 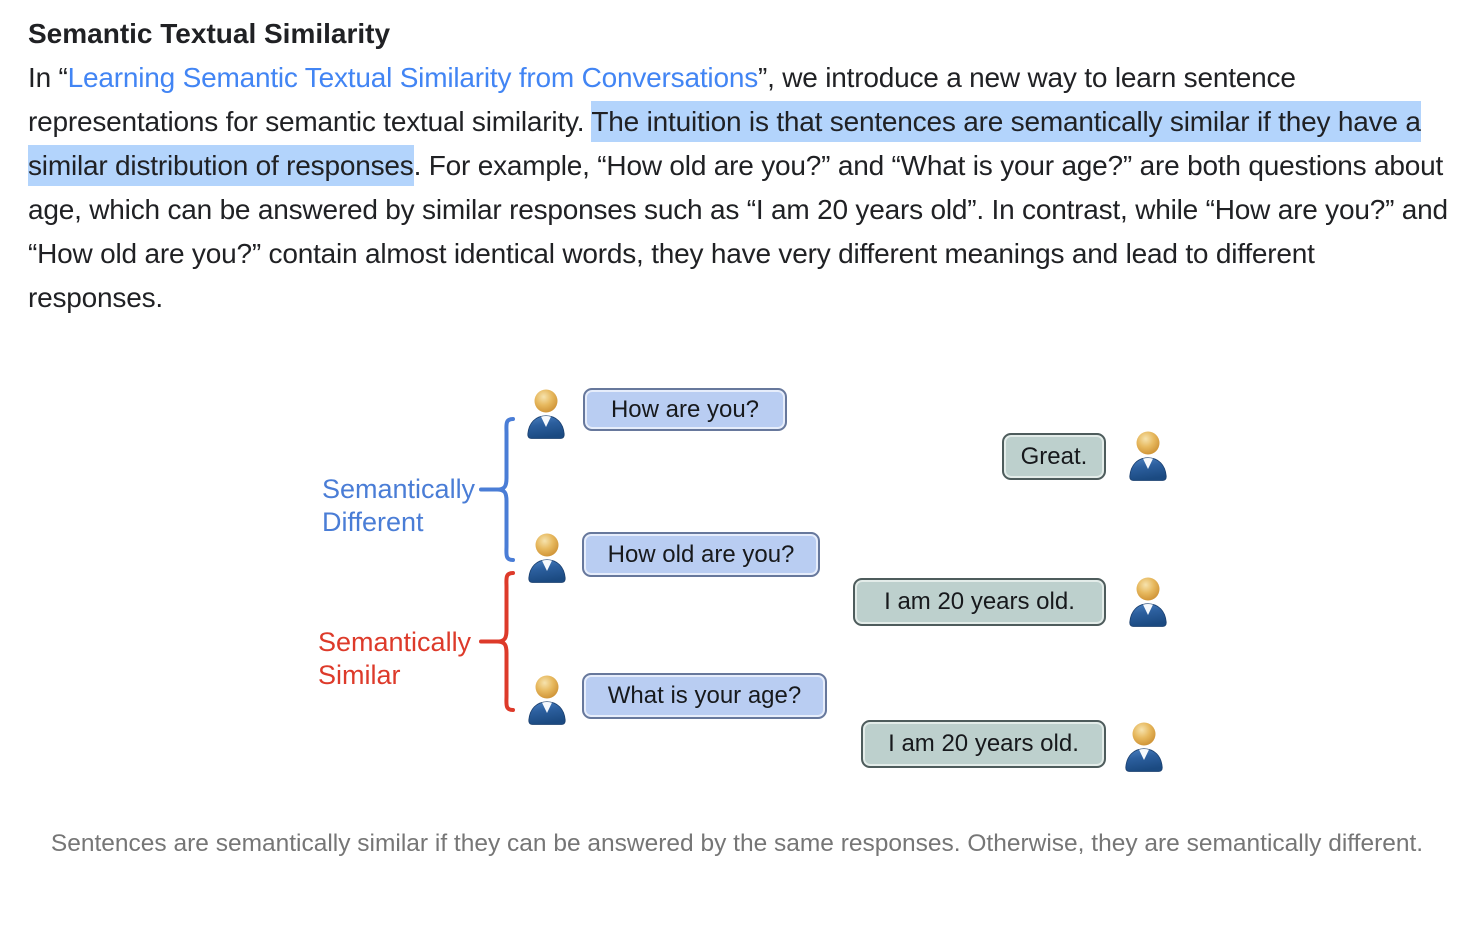 What do you see at coordinates (1054, 456) in the screenshot?
I see `answer-bubble: Great.` at bounding box center [1054, 456].